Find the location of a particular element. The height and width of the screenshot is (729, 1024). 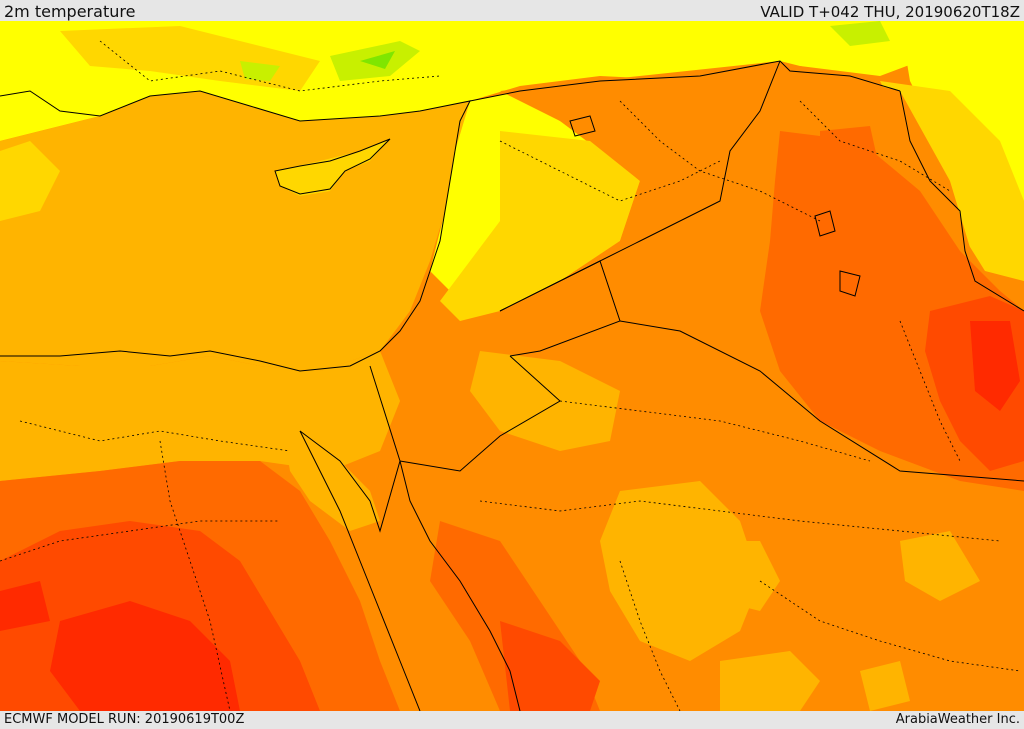

cyprus-outline is located at coordinates (332, 166).